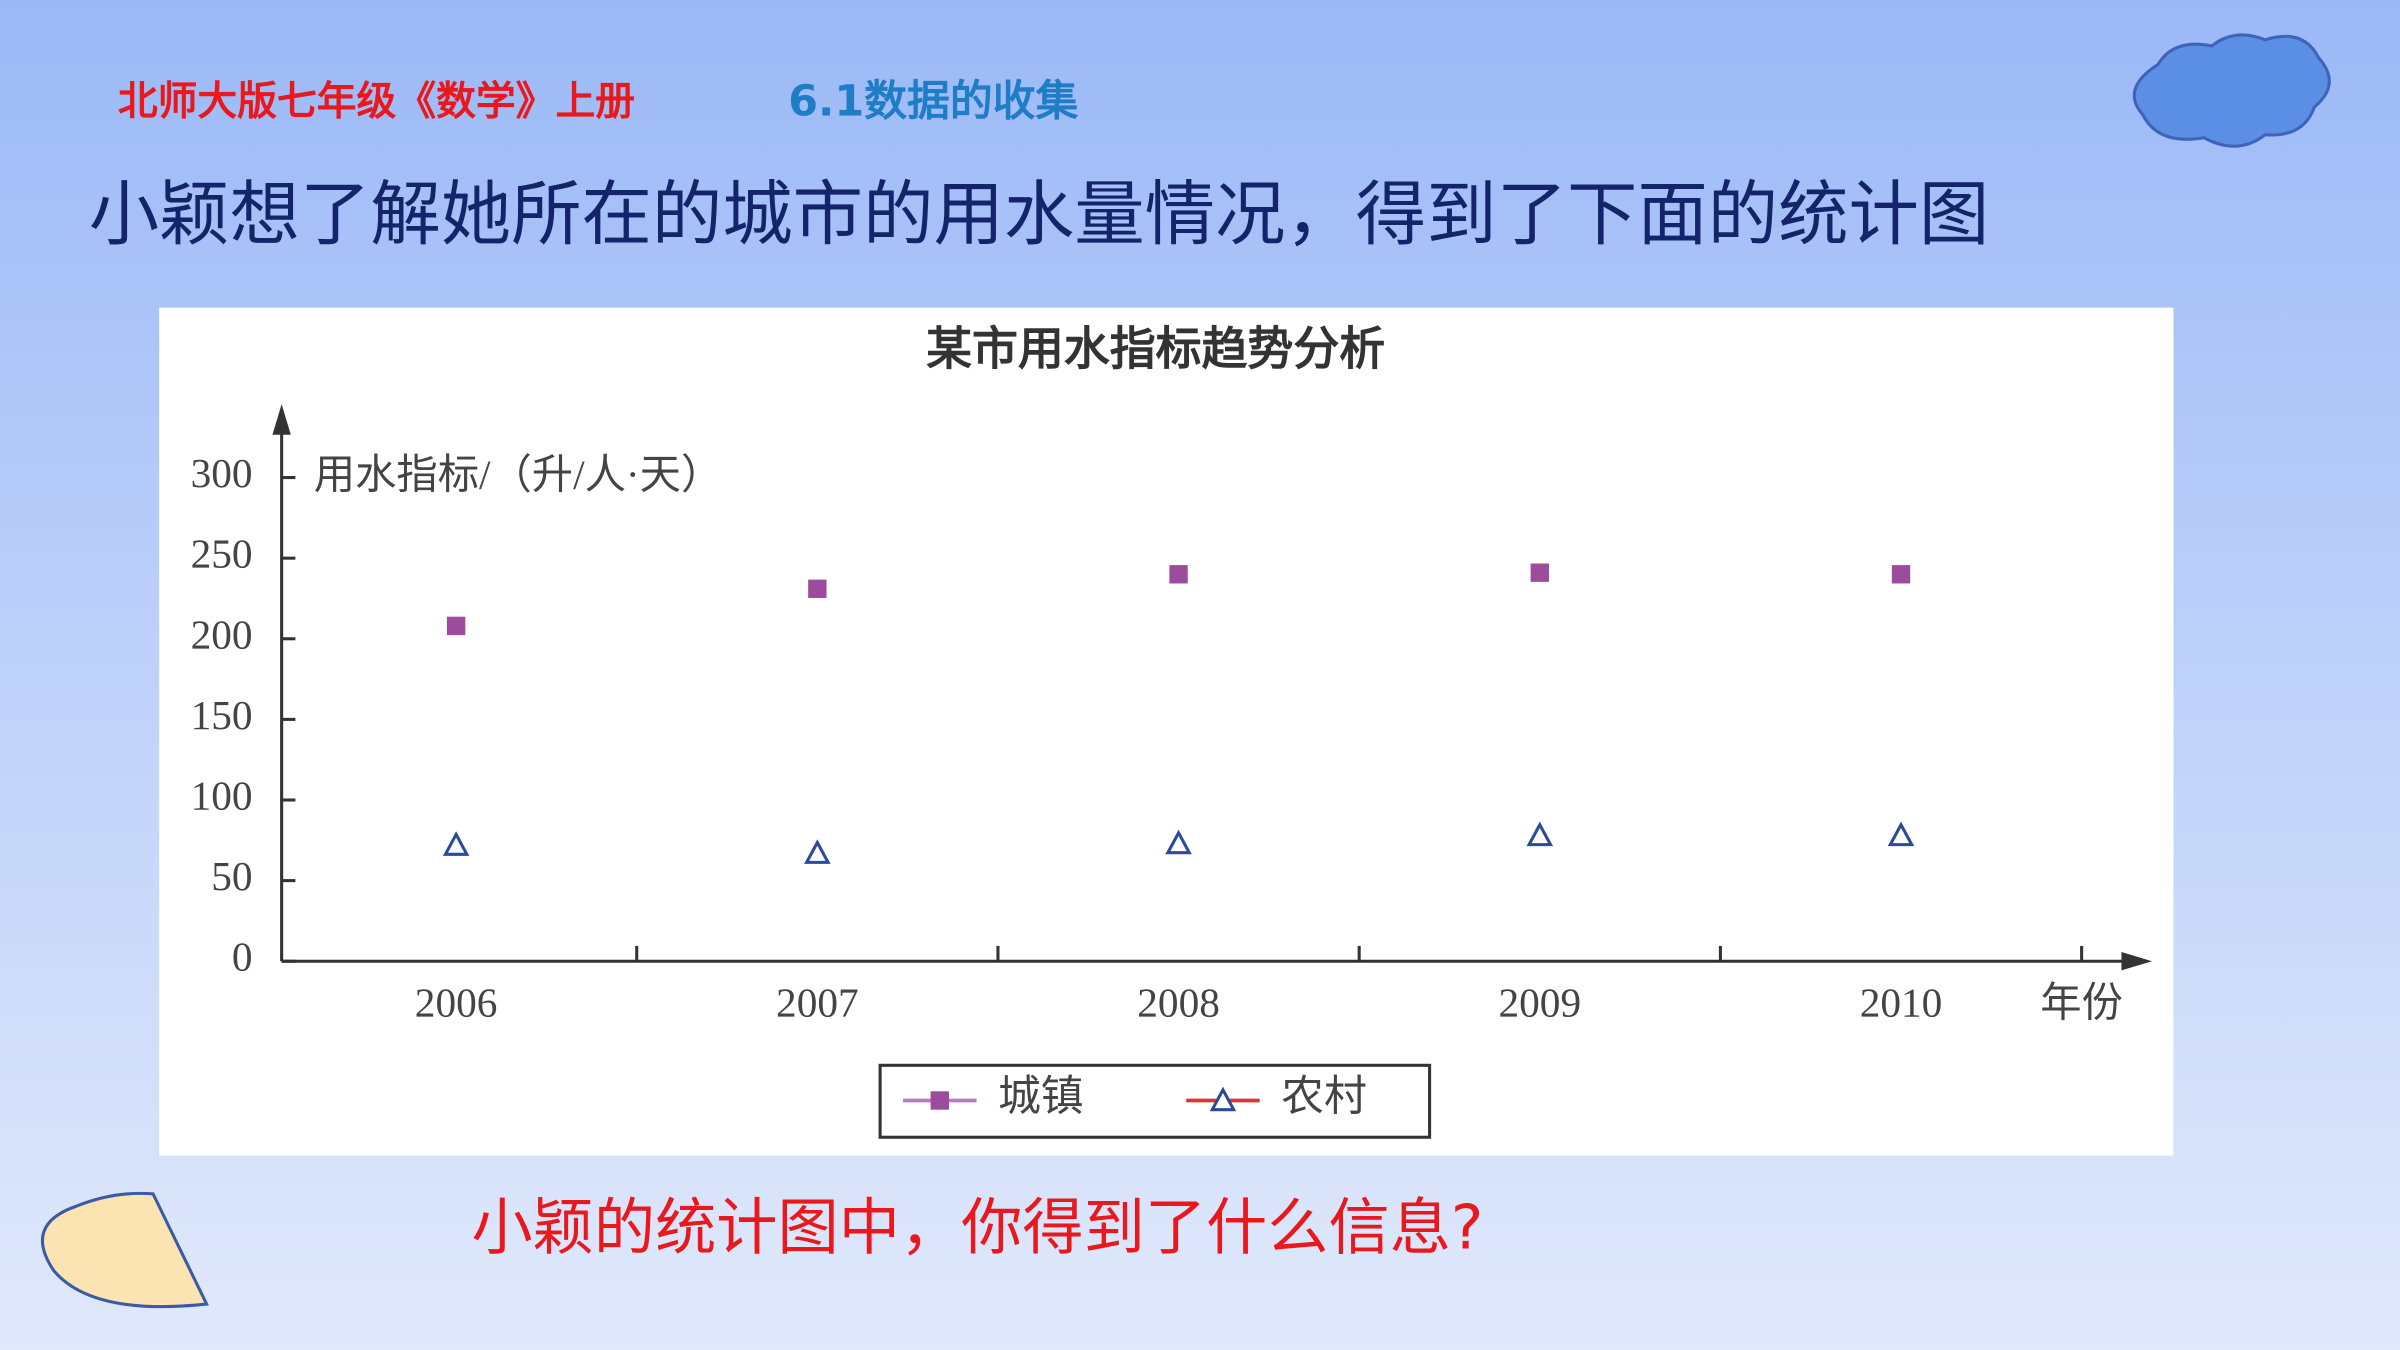 The image size is (2400, 1350). Describe the element at coordinates (1324, 1096) in the screenshot. I see `legend-label: 农村` at that location.